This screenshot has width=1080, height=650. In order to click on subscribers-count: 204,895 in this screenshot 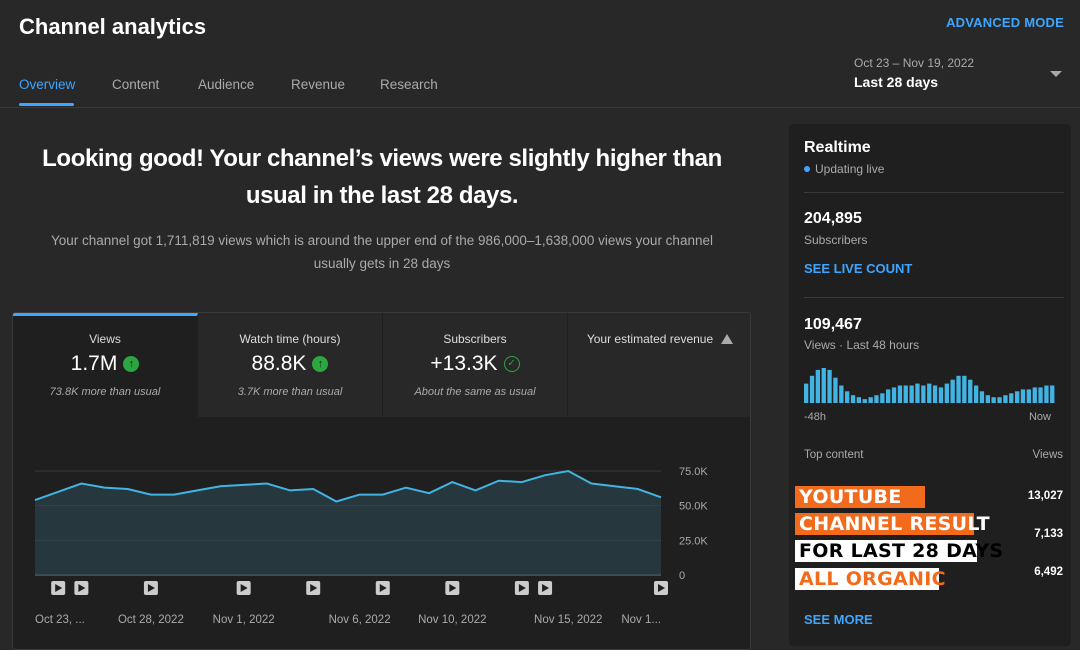, I will do `click(833, 218)`.